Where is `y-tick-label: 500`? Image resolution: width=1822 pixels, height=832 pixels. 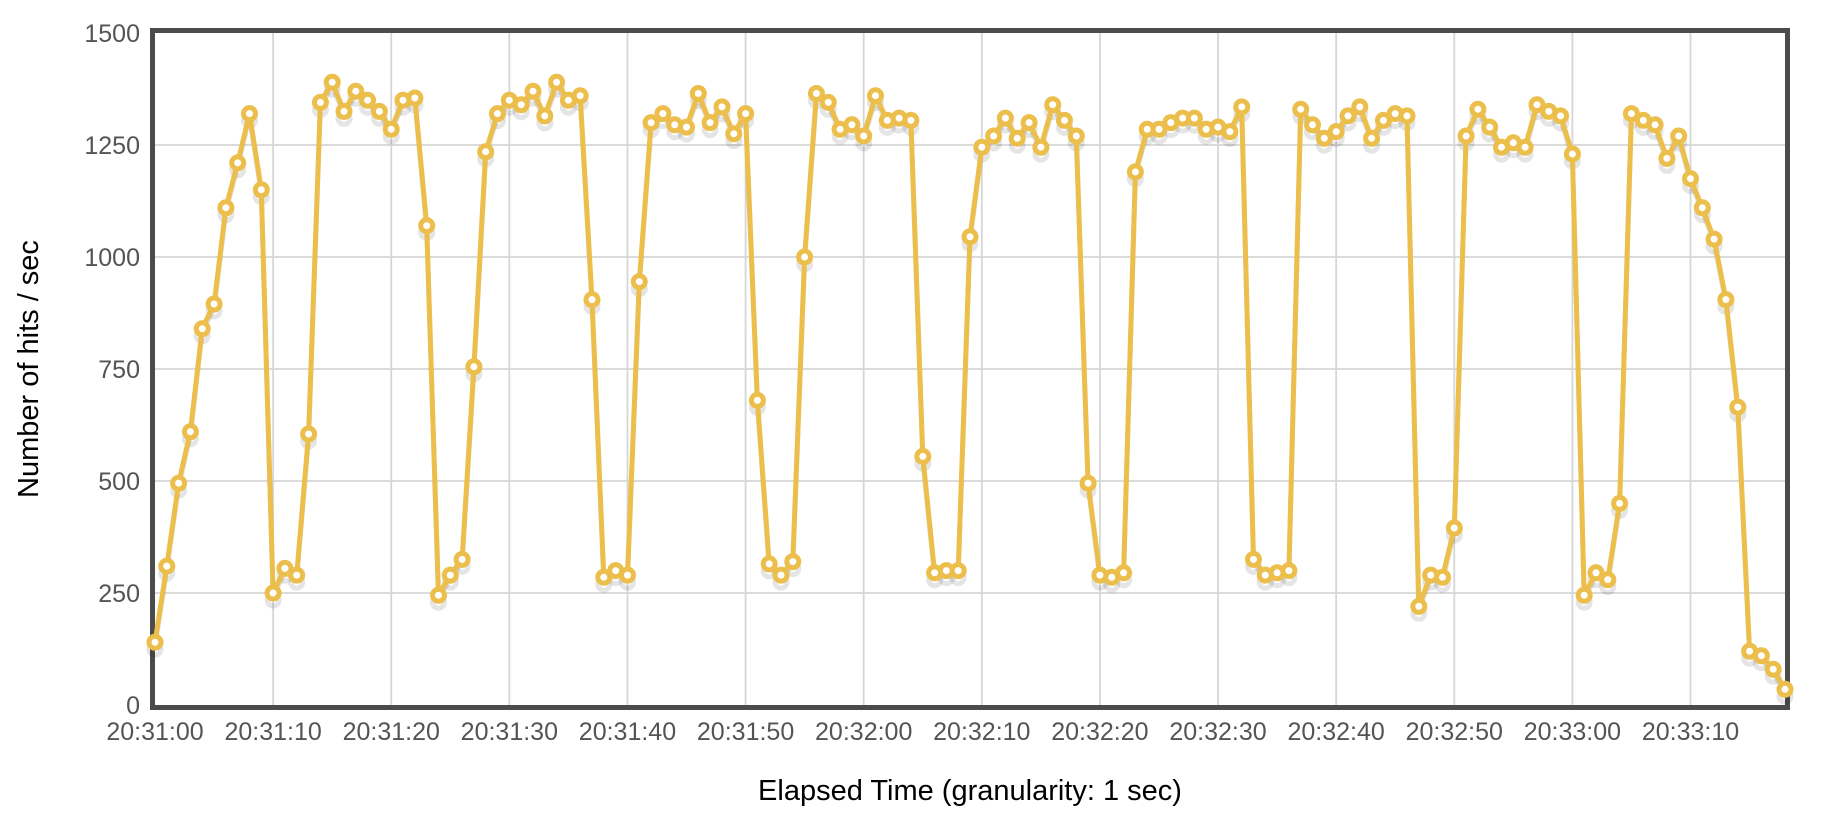
y-tick-label: 500 is located at coordinates (119, 482).